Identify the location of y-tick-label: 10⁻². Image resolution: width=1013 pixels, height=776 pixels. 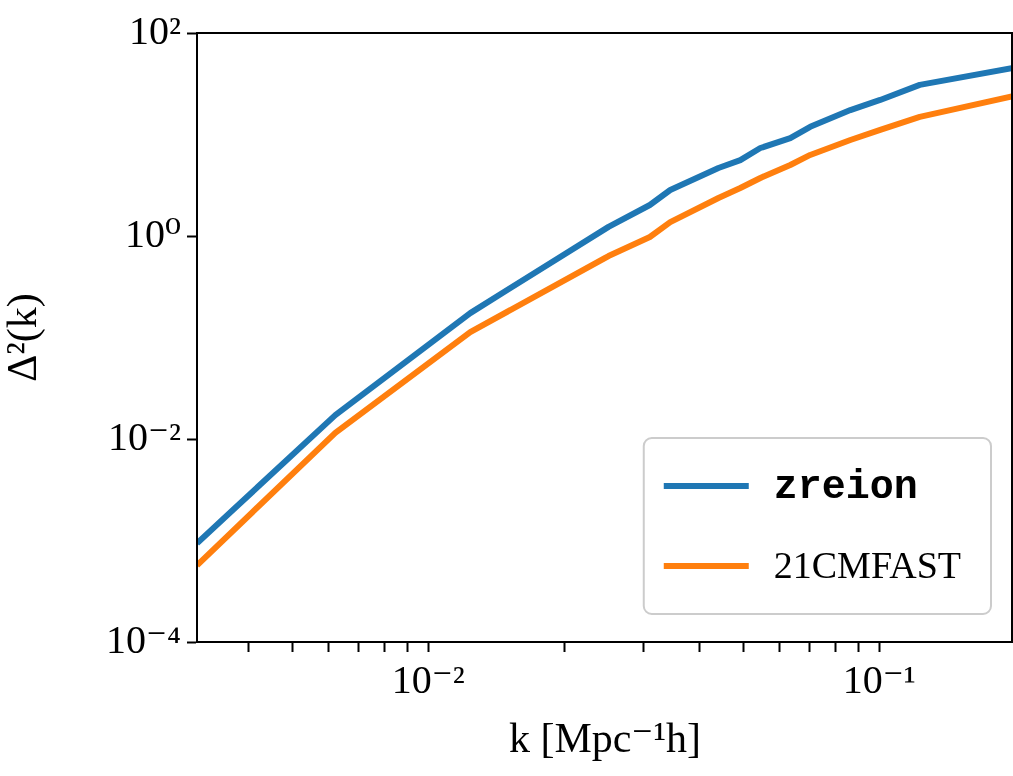
(144, 436).